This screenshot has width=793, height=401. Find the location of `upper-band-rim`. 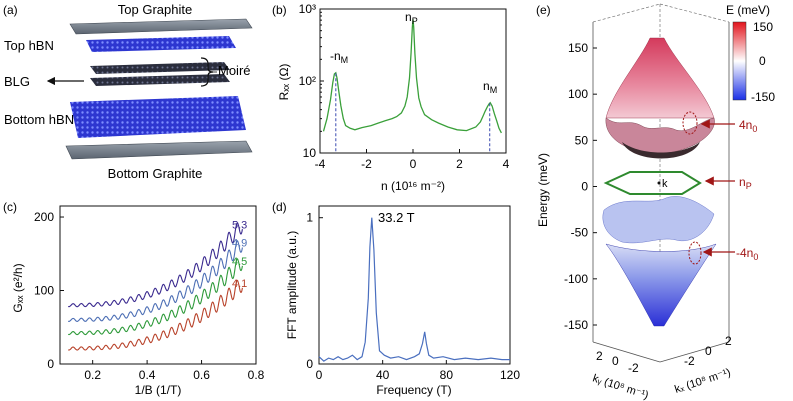

upper-band-rim is located at coordinates (660, 136).